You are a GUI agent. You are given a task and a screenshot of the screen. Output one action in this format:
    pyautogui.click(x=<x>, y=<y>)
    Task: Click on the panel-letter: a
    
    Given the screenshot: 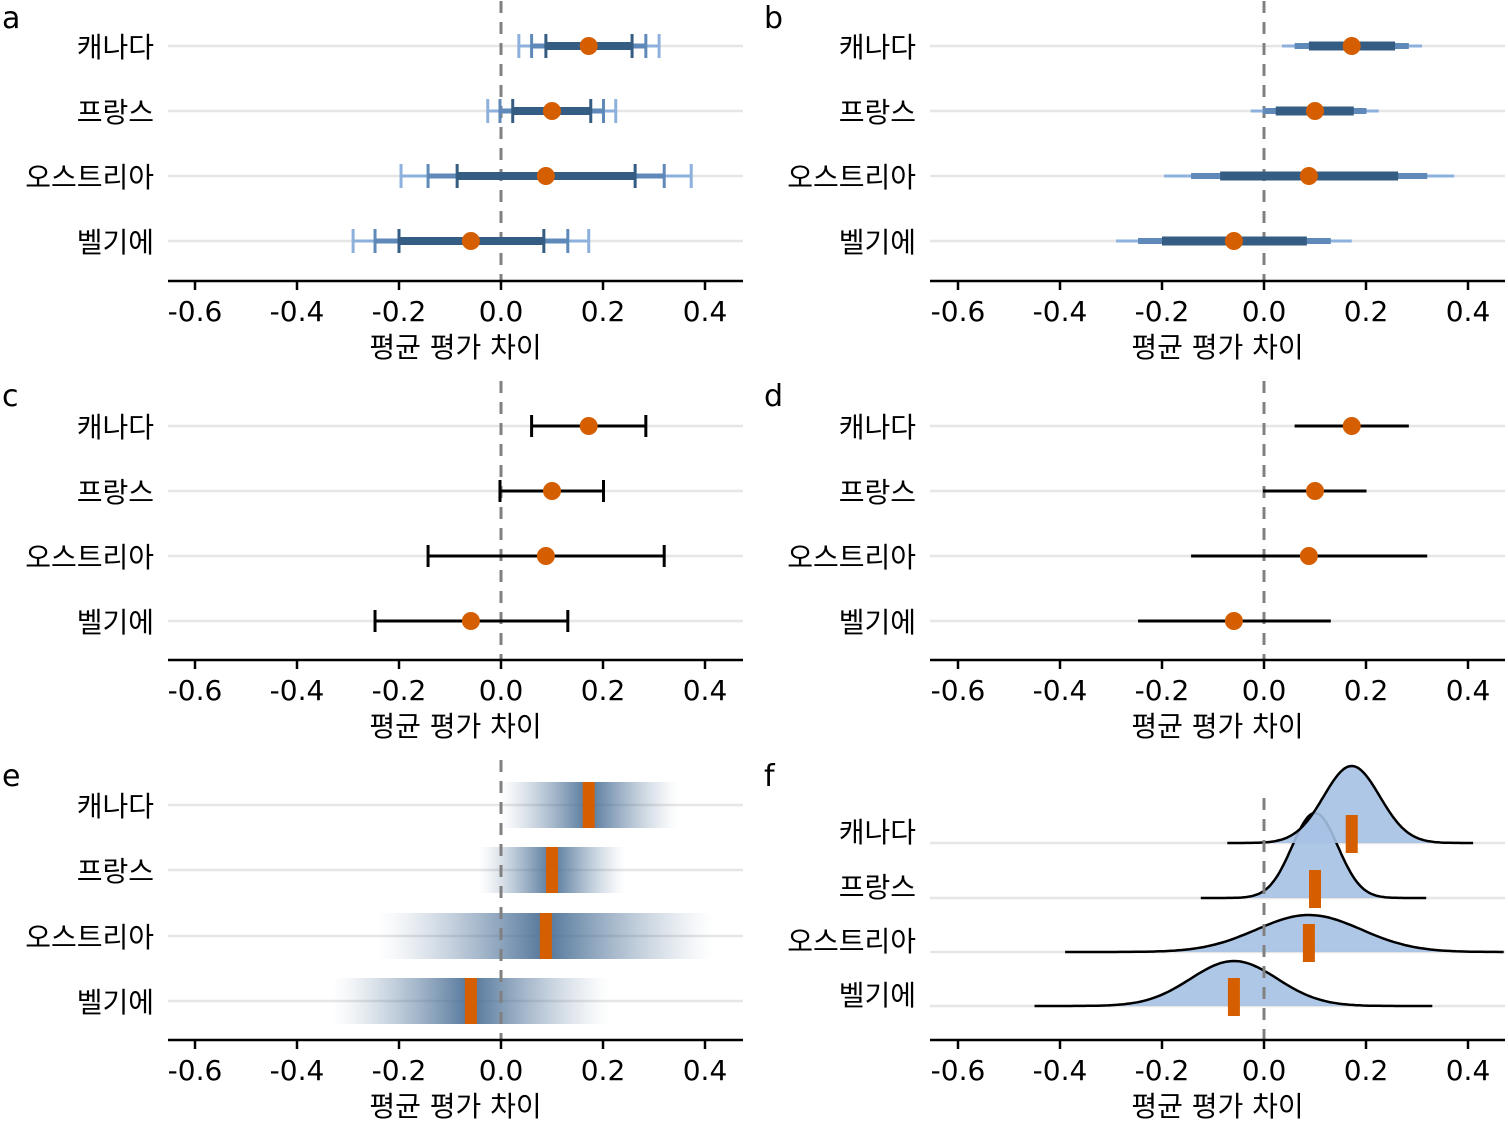 What is the action you would take?
    pyautogui.click(x=11, y=18)
    